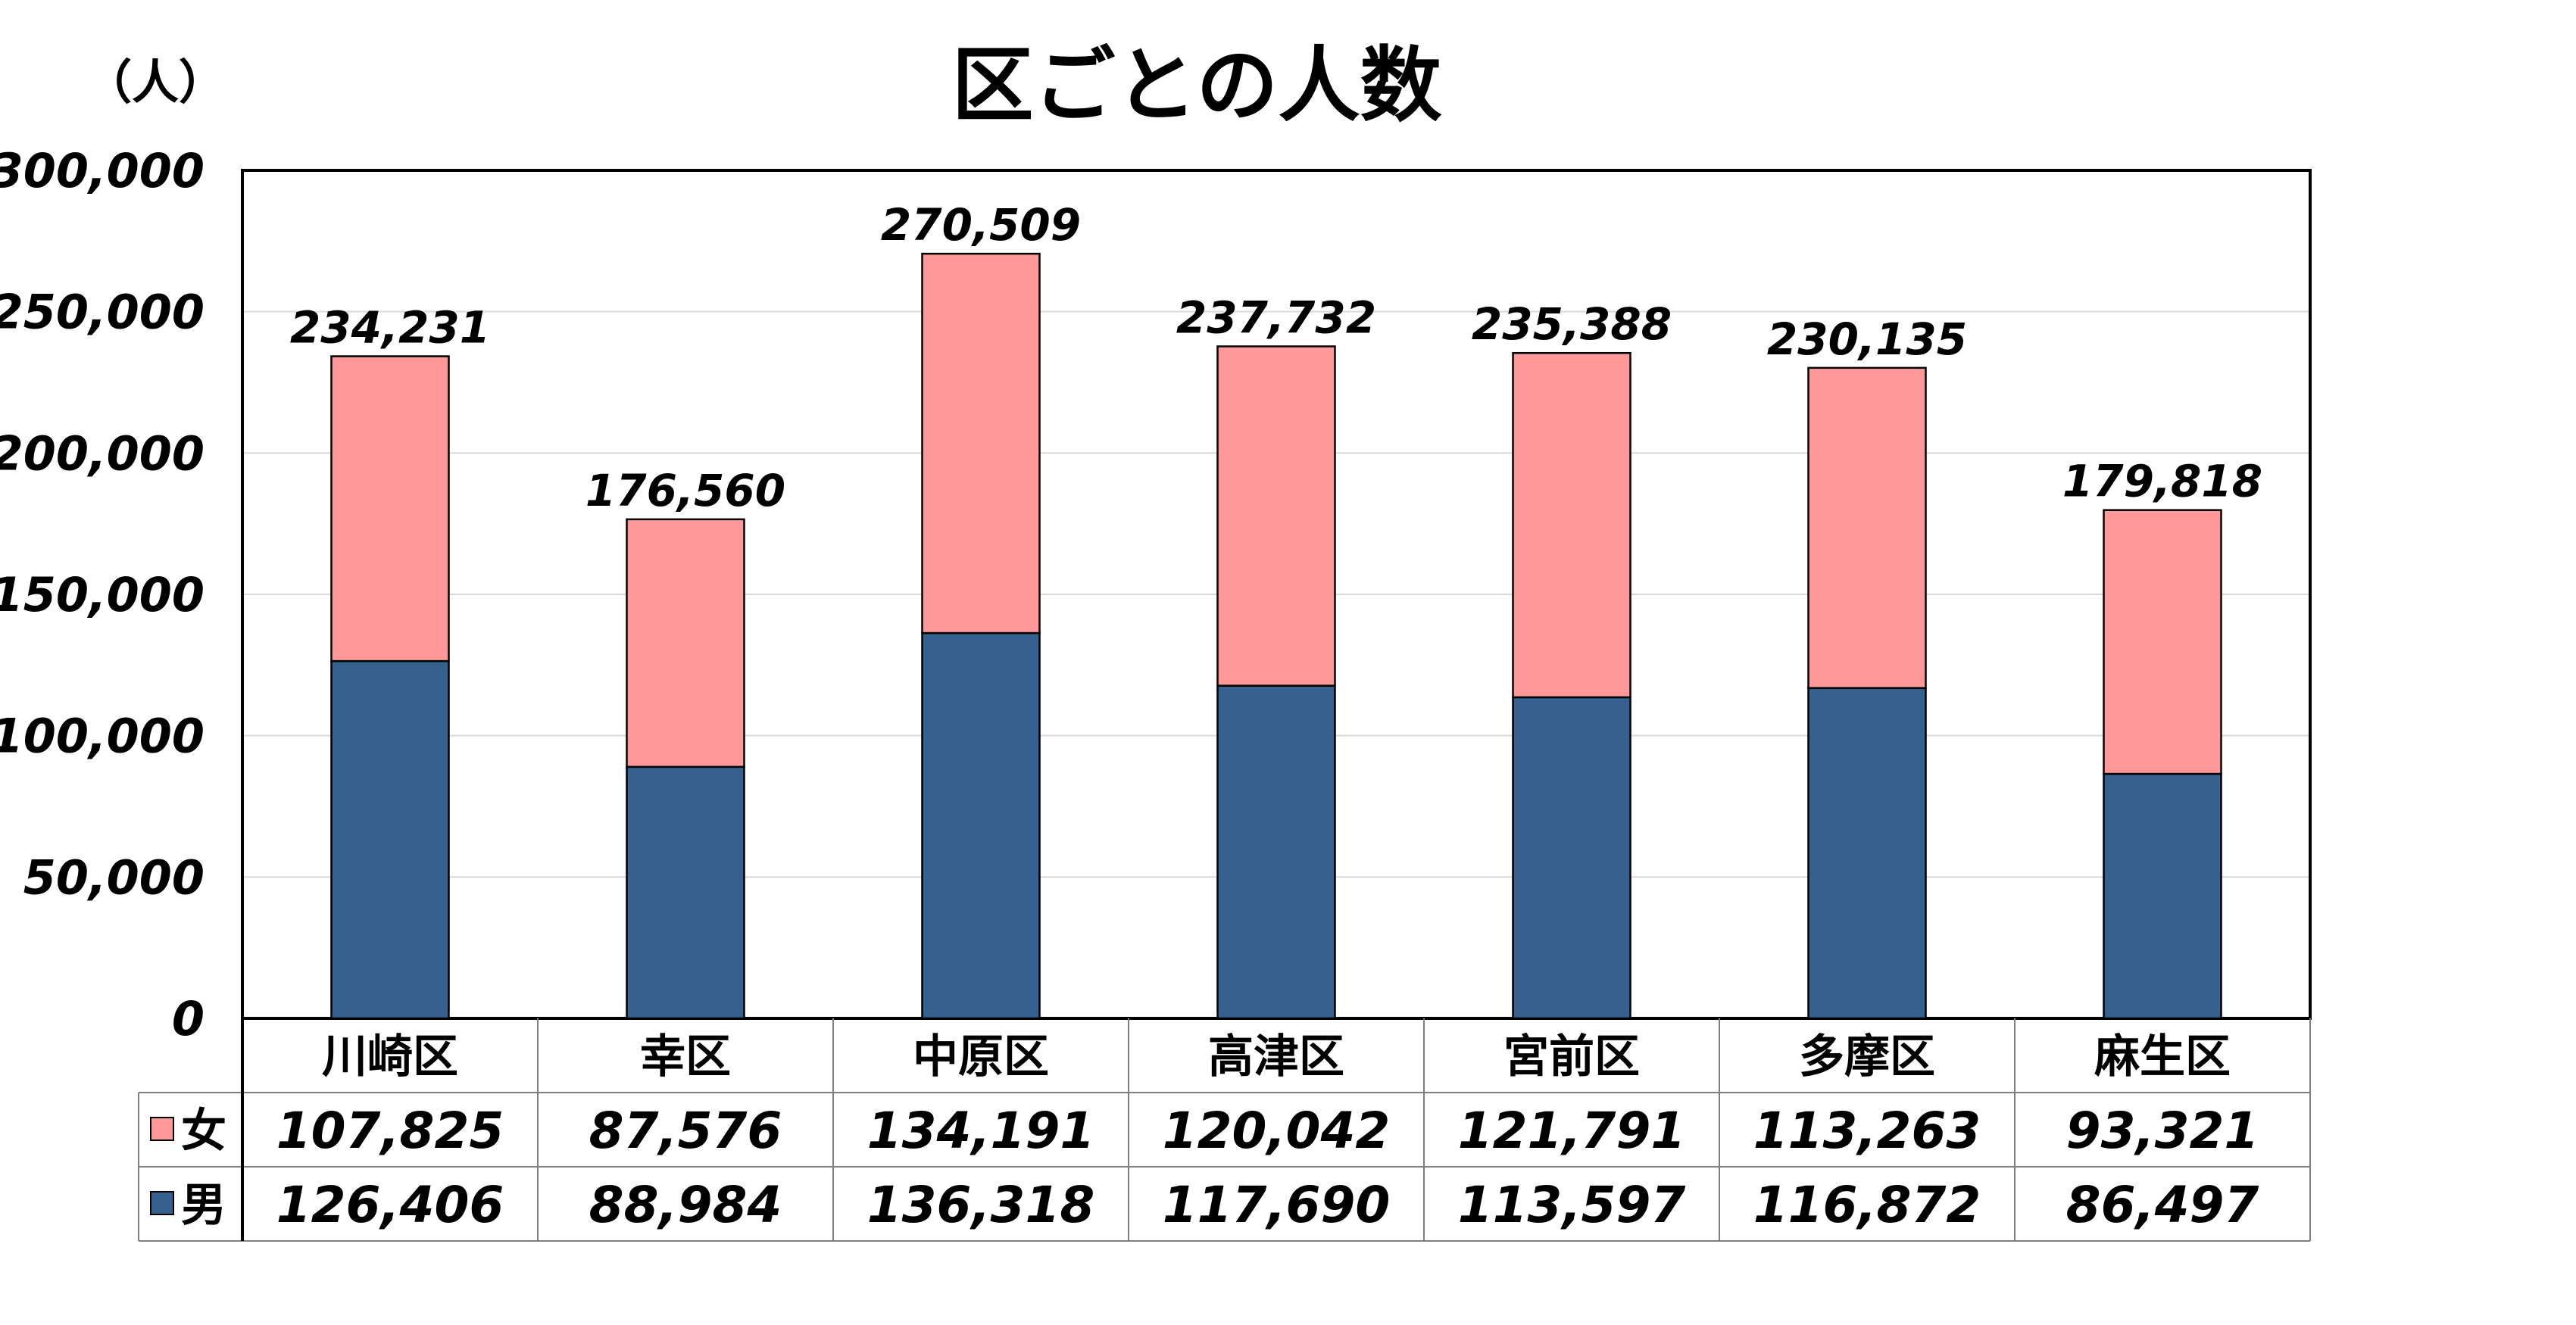  I want to click on y-tick-label: 300,000, so click(103, 170).